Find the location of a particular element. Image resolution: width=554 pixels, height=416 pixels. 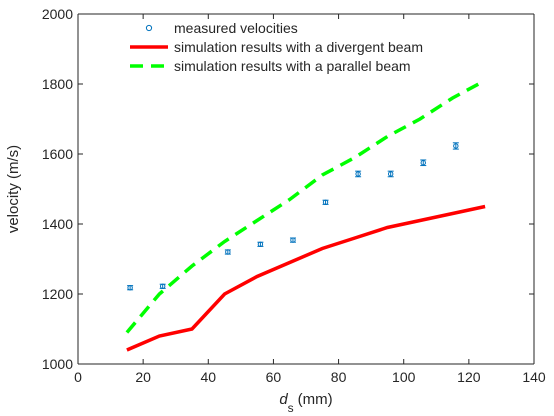

legend-label: simulation results with a parallel beam is located at coordinates (292, 66).